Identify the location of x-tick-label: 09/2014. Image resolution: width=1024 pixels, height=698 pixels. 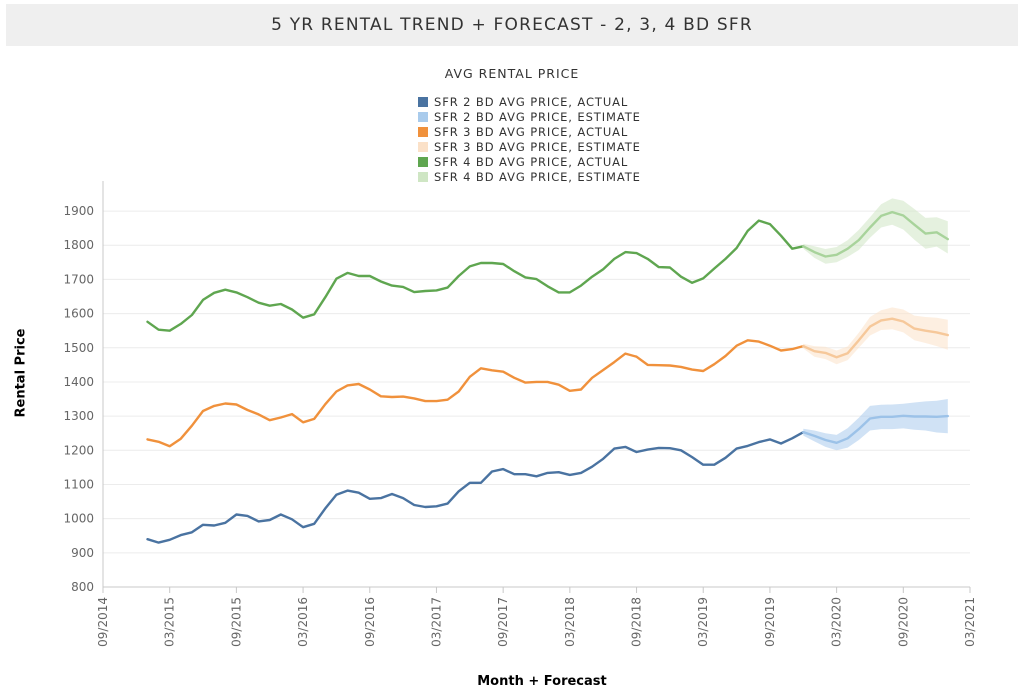
(103, 622).